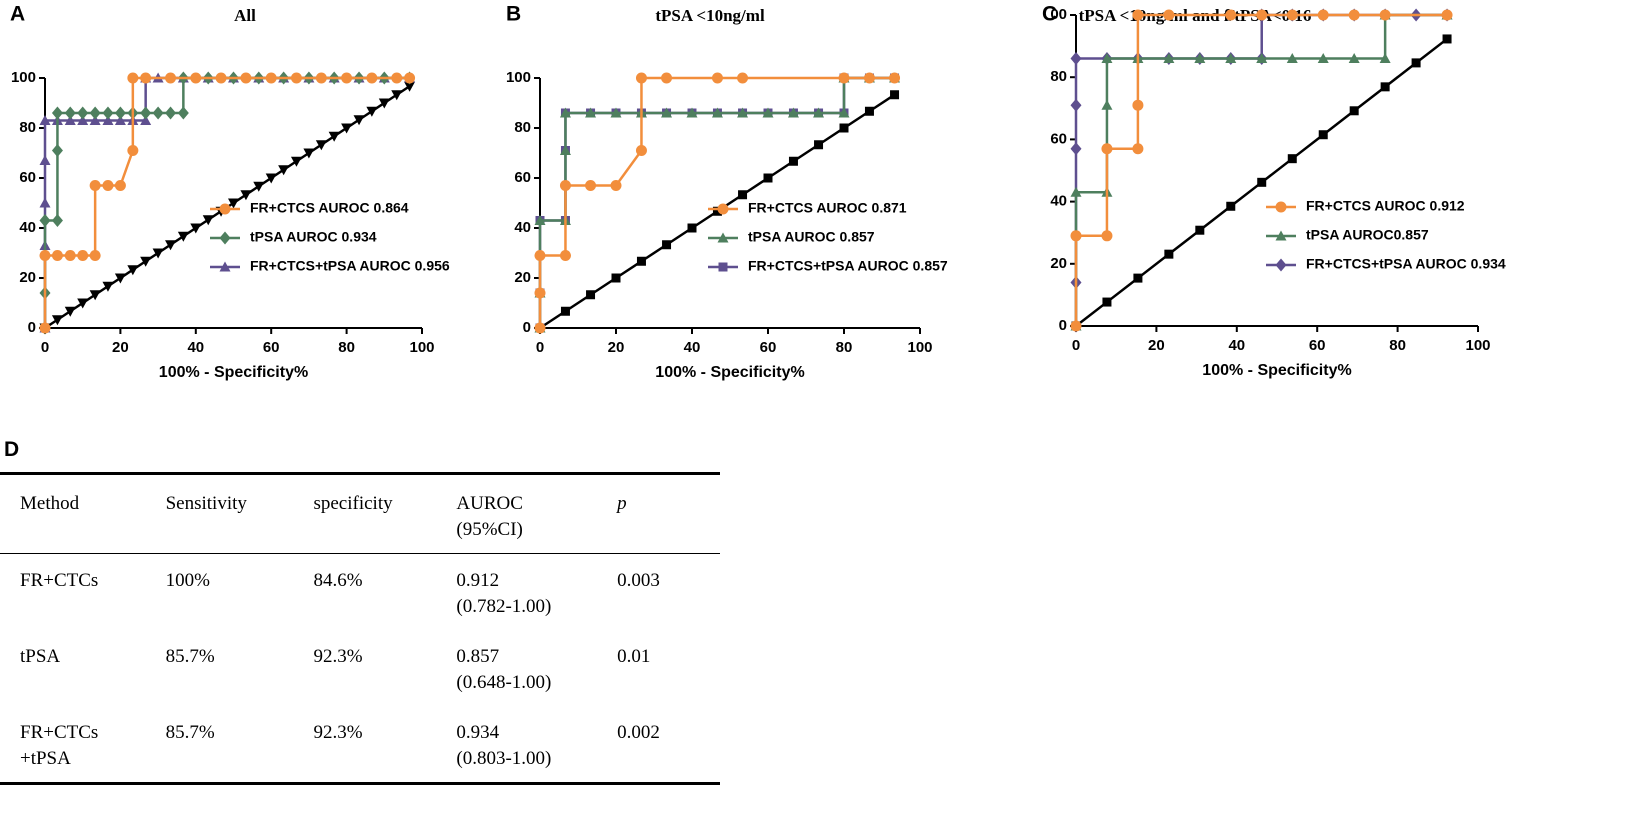  I want to click on legend-label: FR+CTCS AUROC 0.864, so click(329, 208).